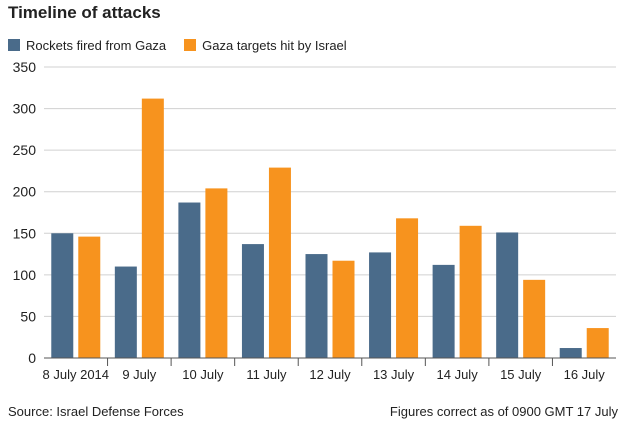 The width and height of the screenshot is (624, 426). I want to click on y-tick-label: 200, so click(25, 192).